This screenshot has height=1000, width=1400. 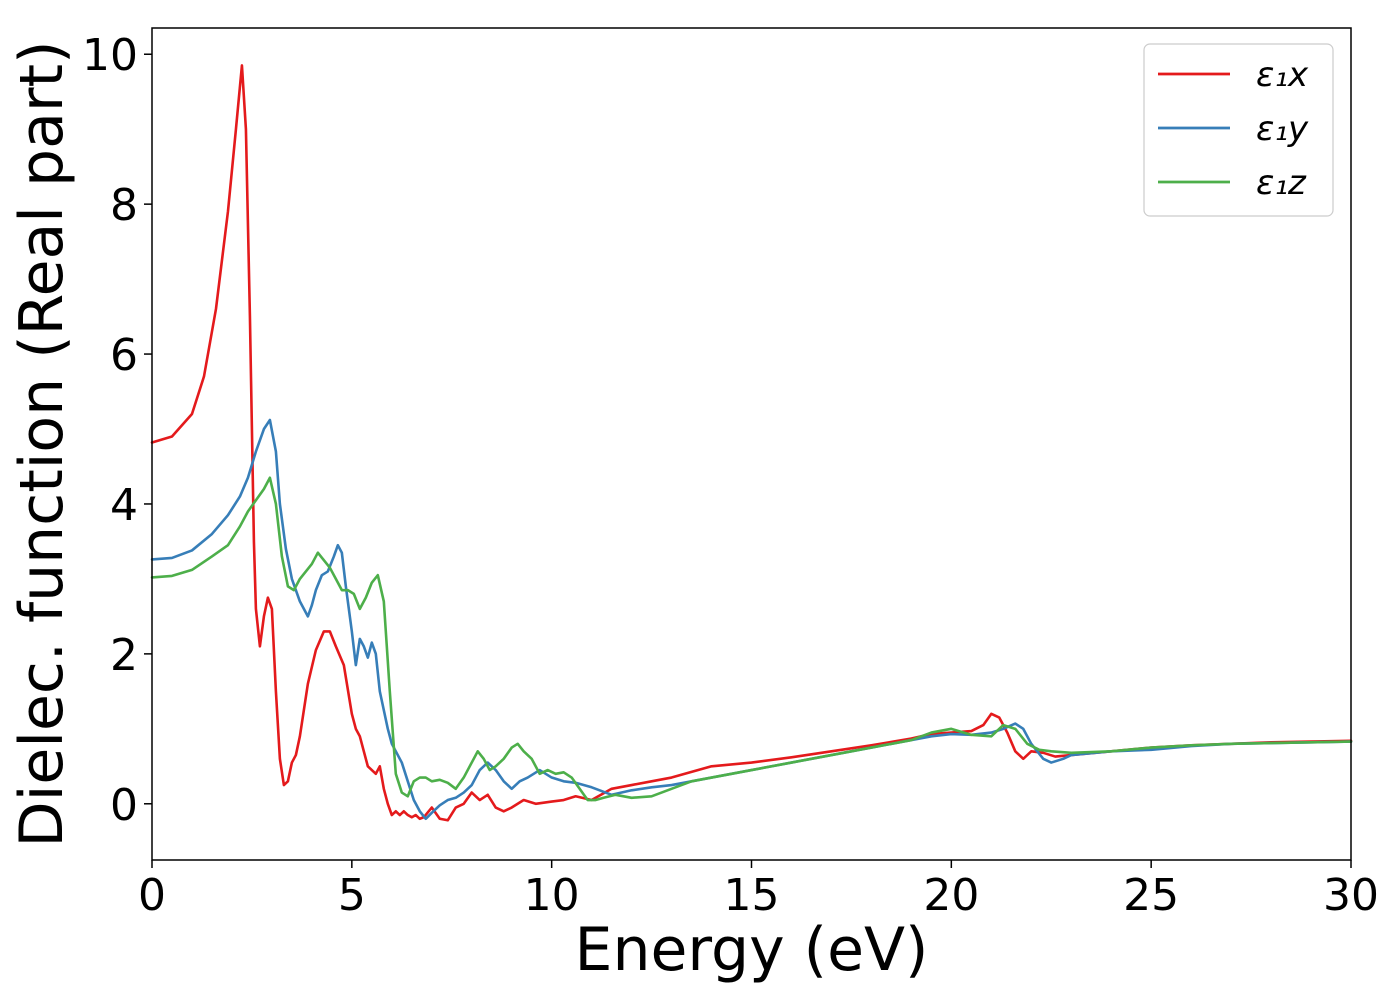 I want to click on y-tick-label: 10, so click(x=110, y=55).